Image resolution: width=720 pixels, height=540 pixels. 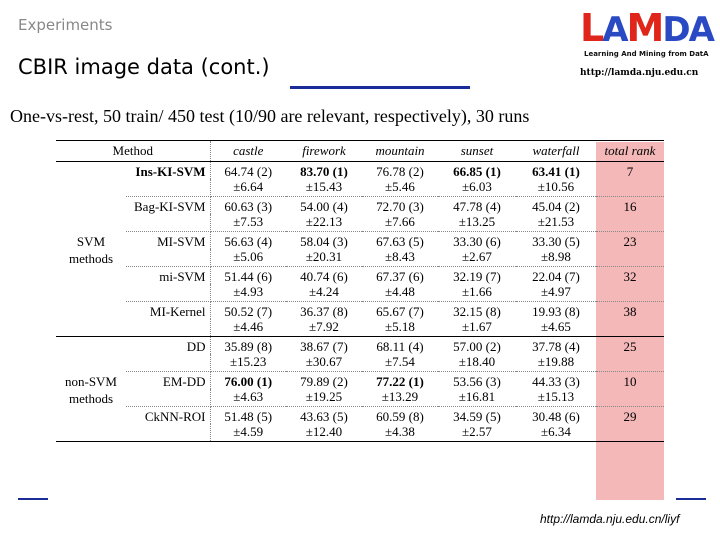 I want to click on std-cell: ±15.43, so click(x=324, y=188).